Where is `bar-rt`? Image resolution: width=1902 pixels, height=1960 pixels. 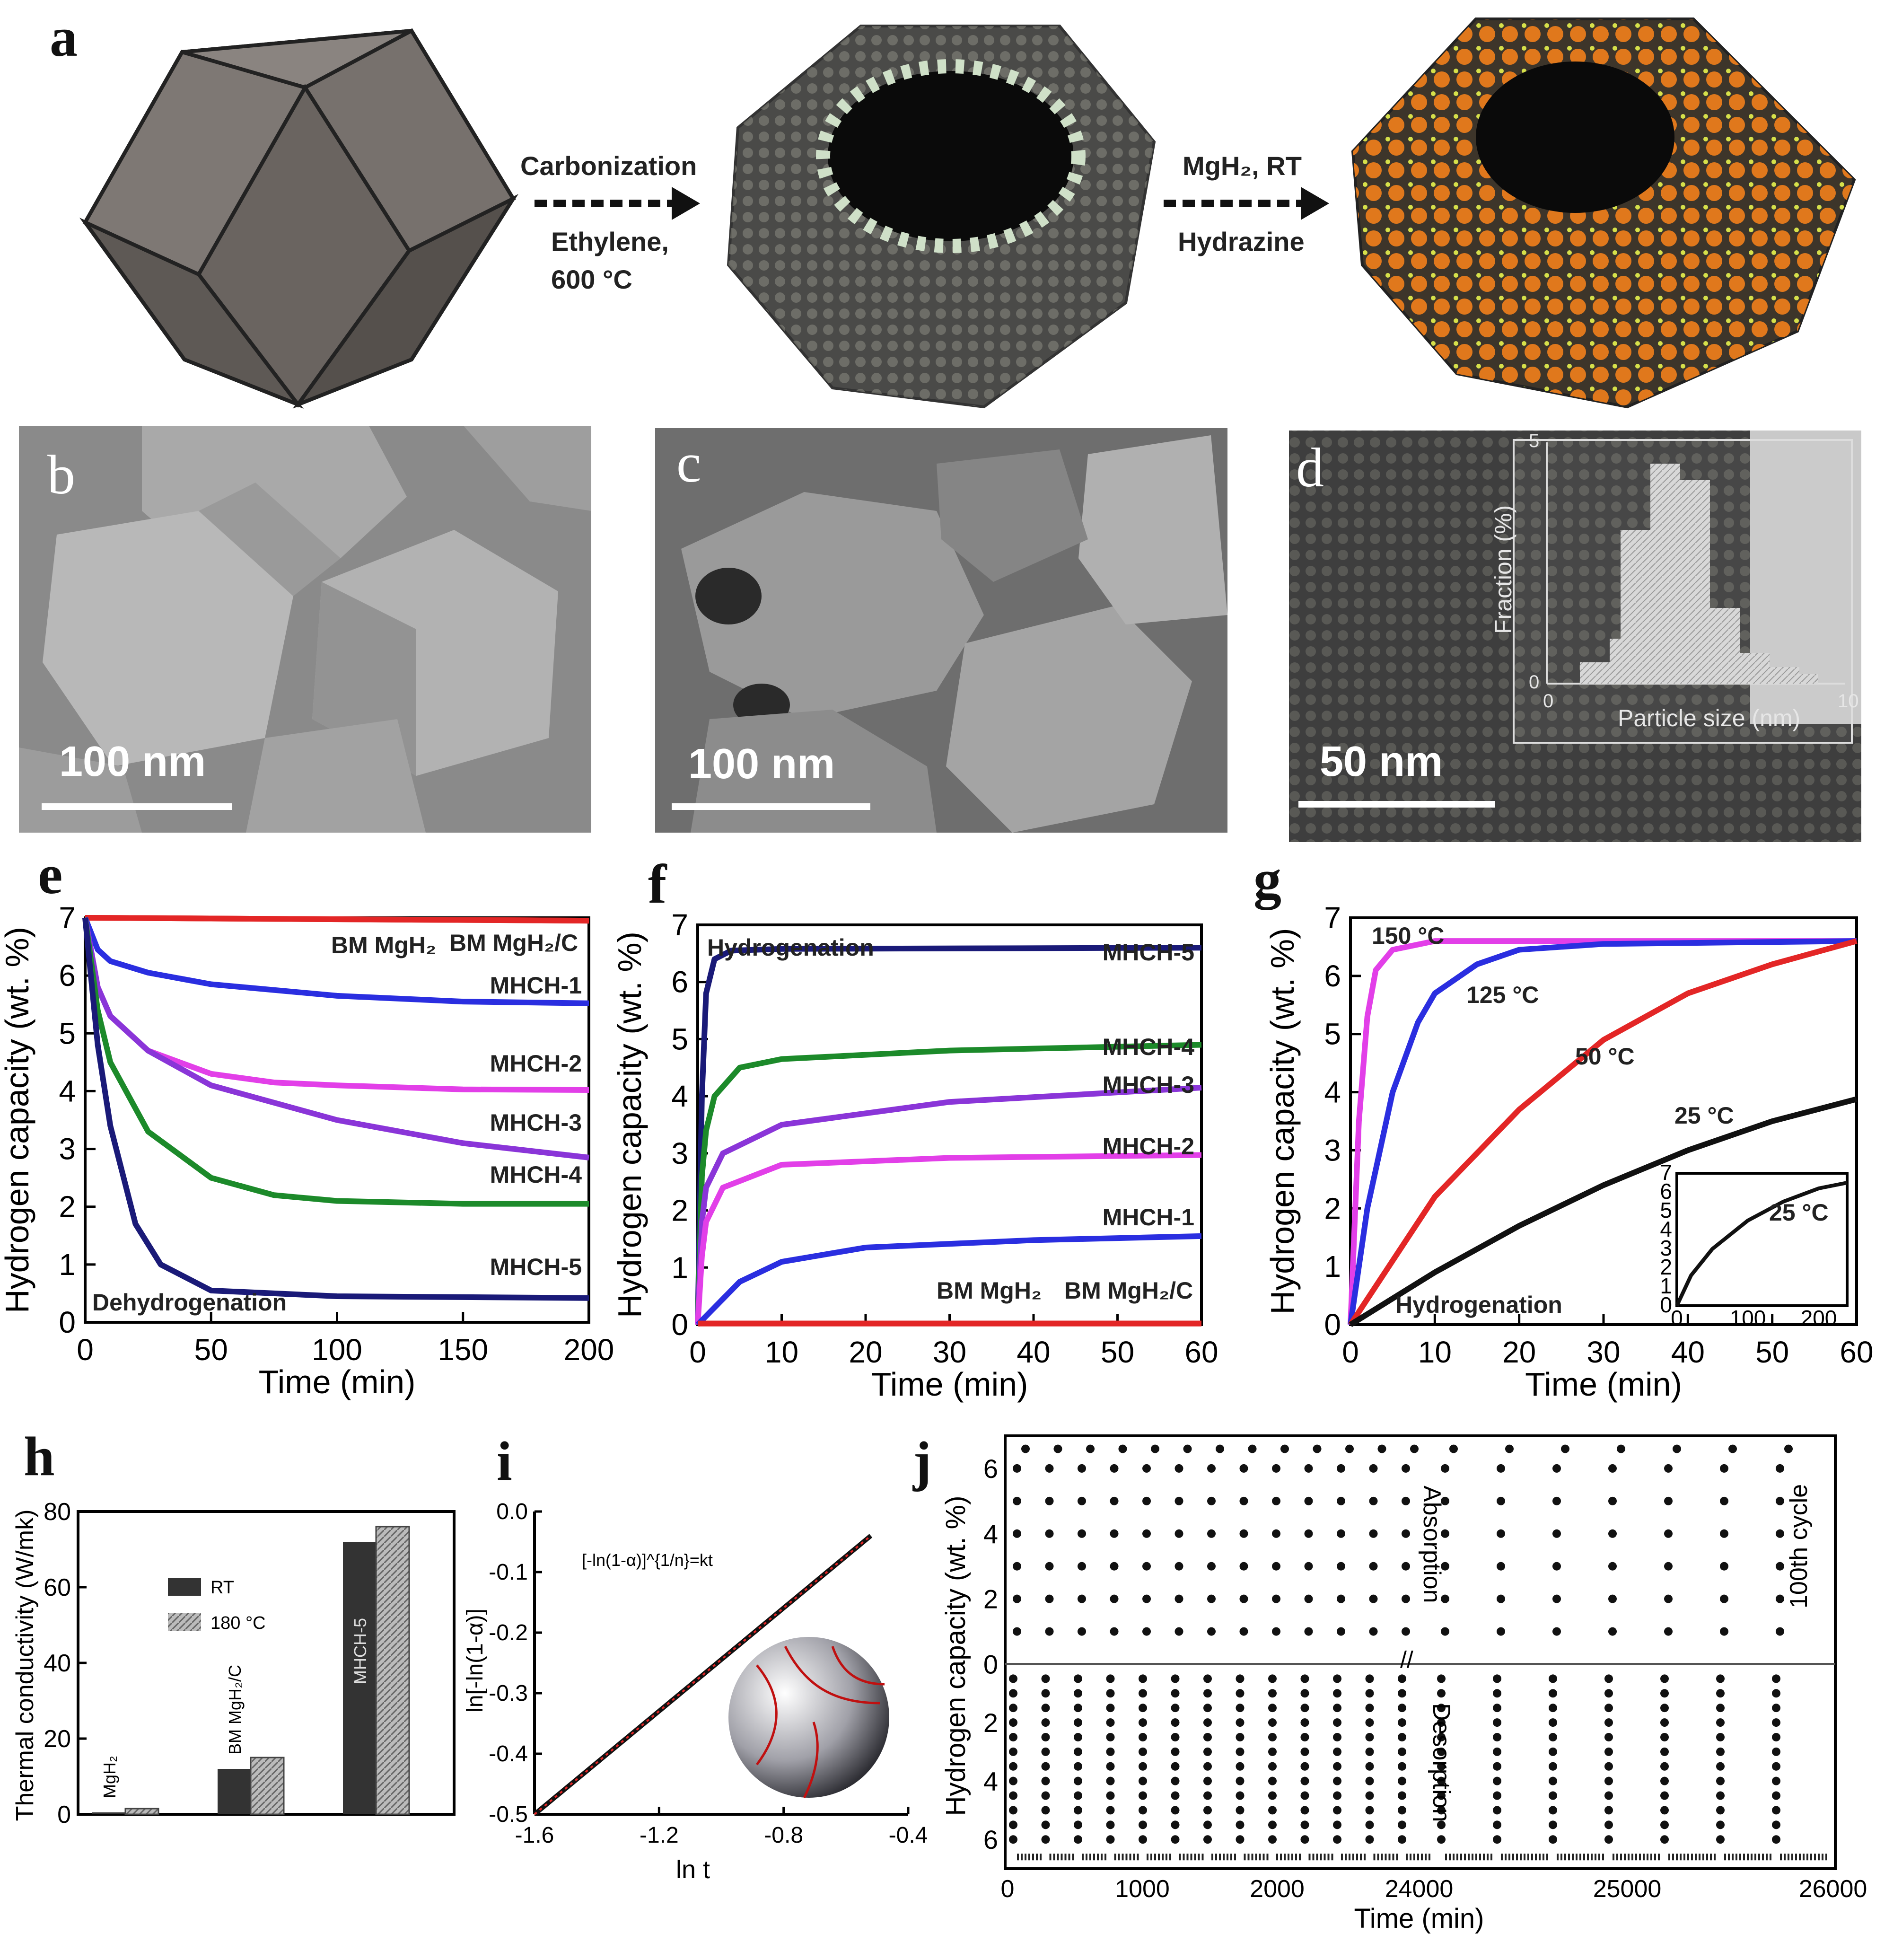
bar-rt is located at coordinates (235, 1791).